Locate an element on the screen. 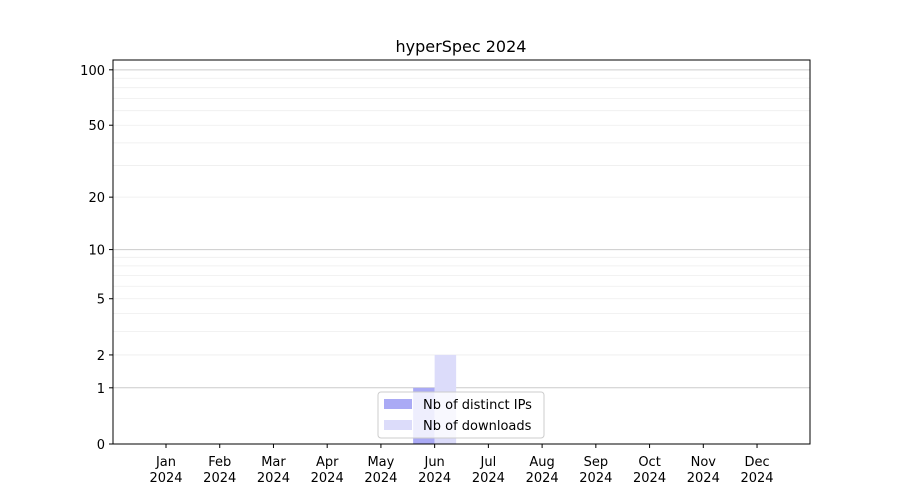  y-tick-label: 0 is located at coordinates (101, 445).